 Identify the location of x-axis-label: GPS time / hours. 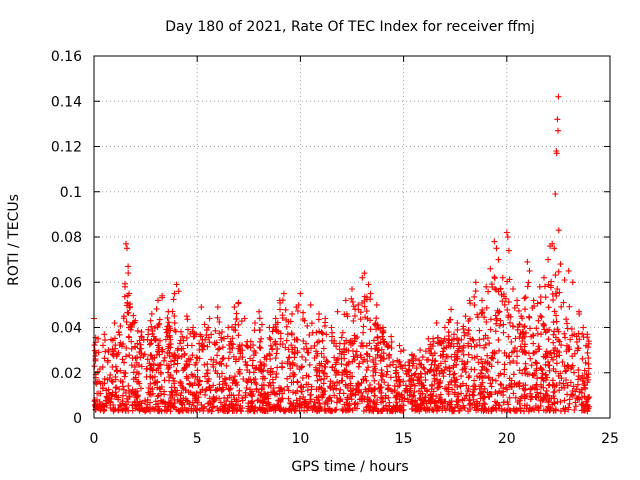
(349, 467).